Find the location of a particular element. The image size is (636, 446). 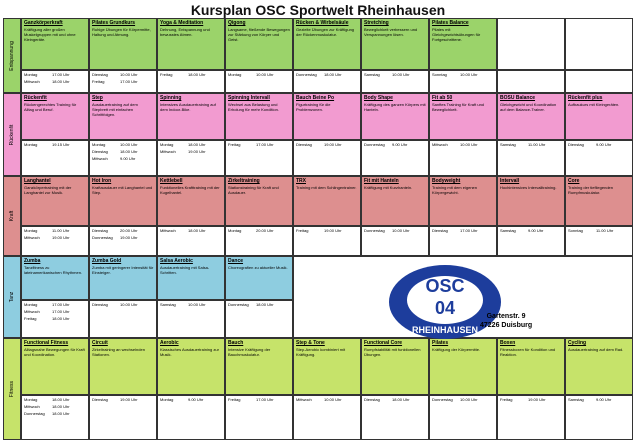

time: 19.00 Uhr is located at coordinates (333, 230).